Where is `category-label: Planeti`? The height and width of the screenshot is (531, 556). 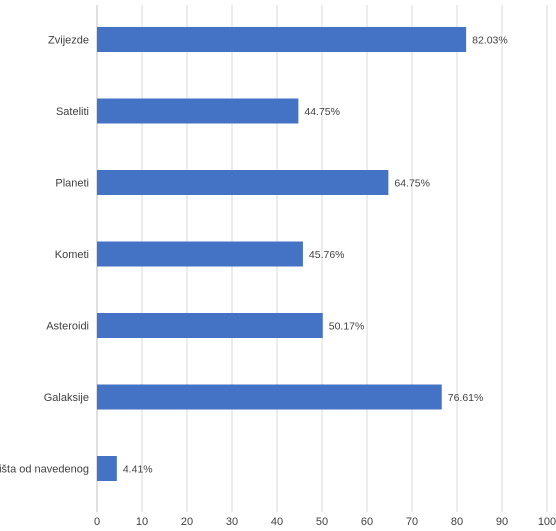
category-label: Planeti is located at coordinates (72, 184).